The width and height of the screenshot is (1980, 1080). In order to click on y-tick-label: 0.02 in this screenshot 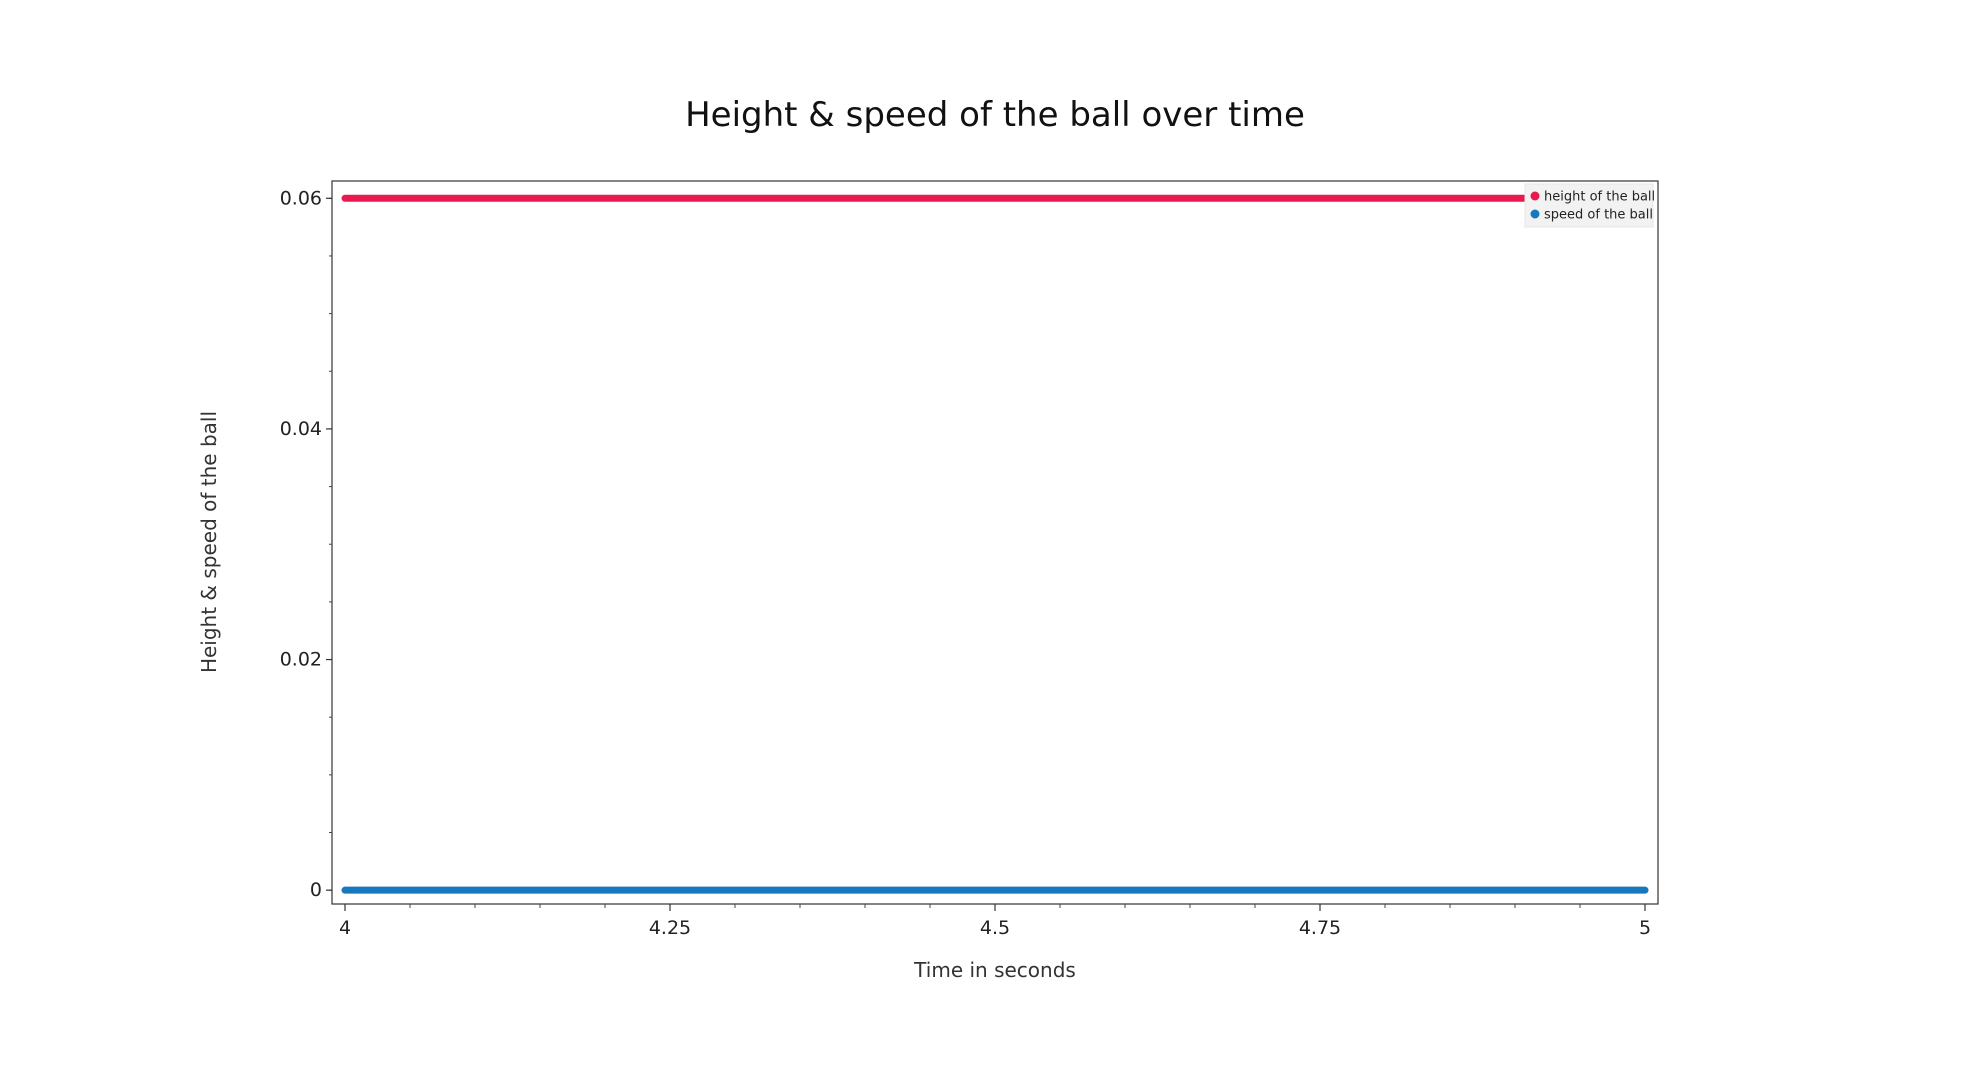, I will do `click(301, 660)`.